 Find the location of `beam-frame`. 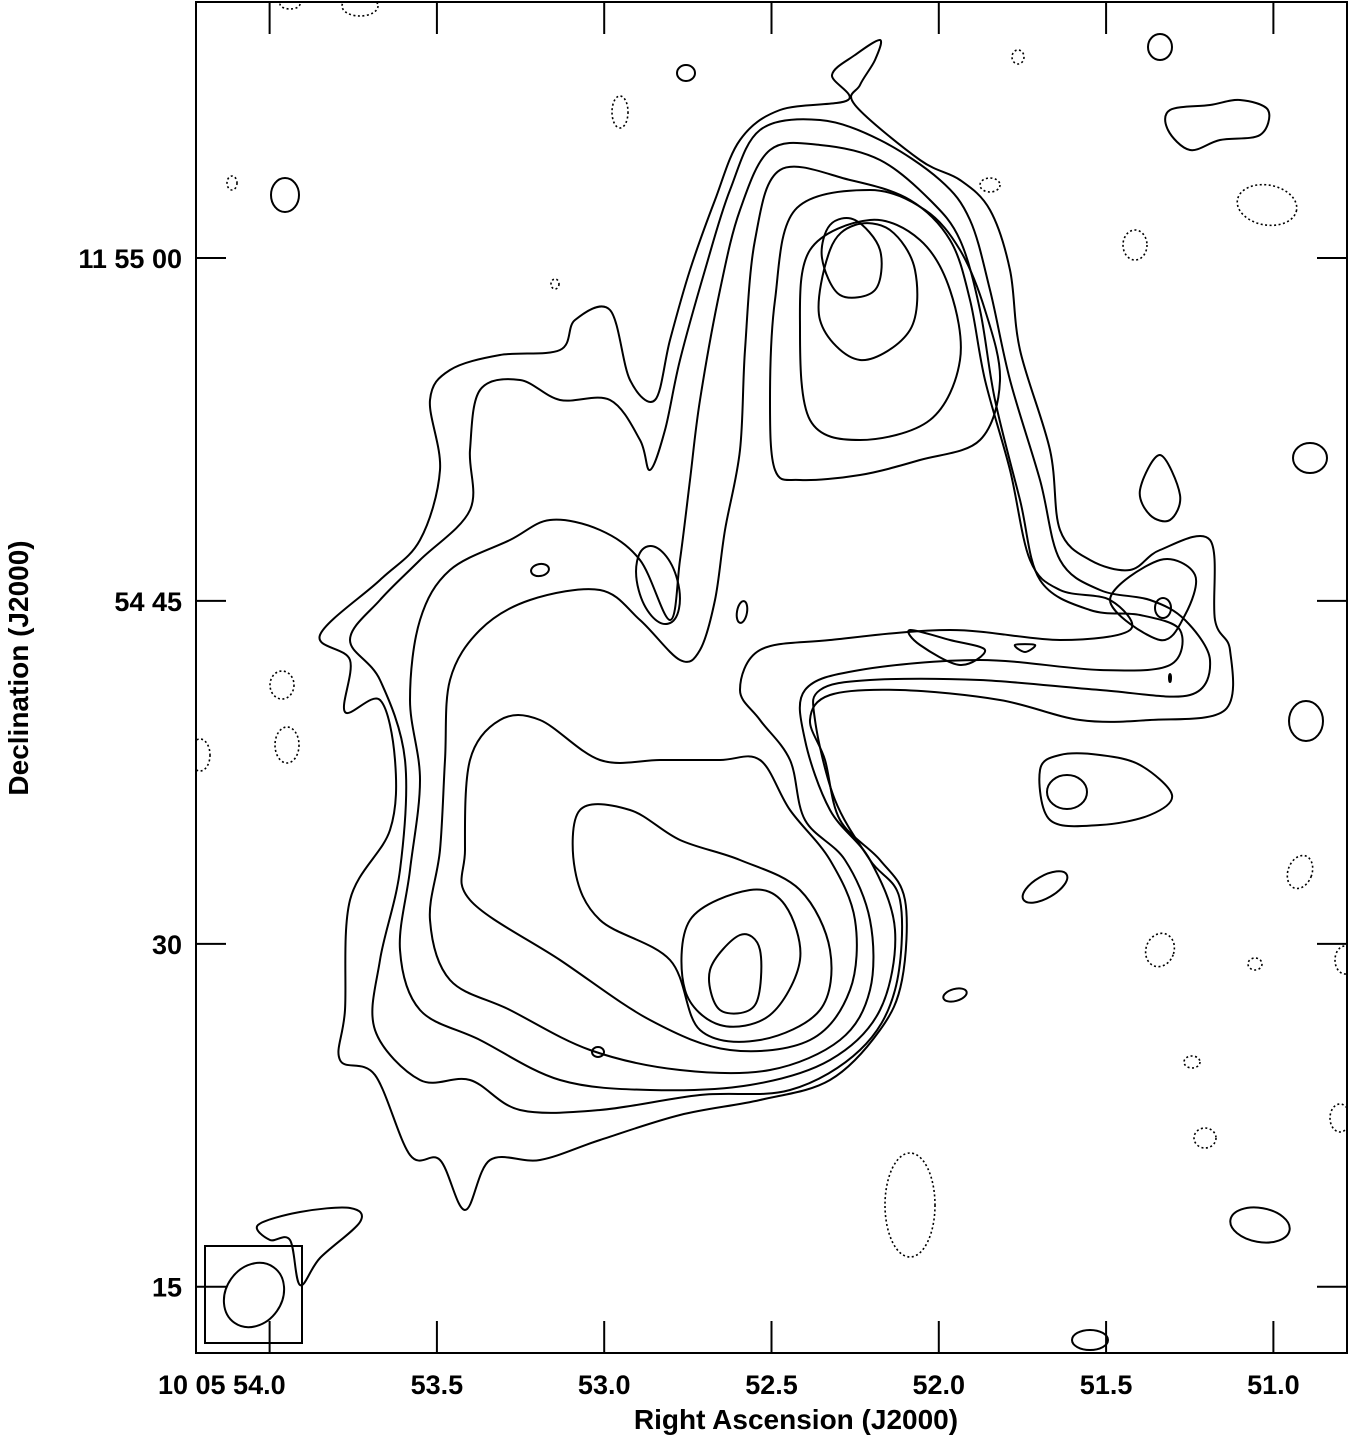

beam-frame is located at coordinates (253, 1294).